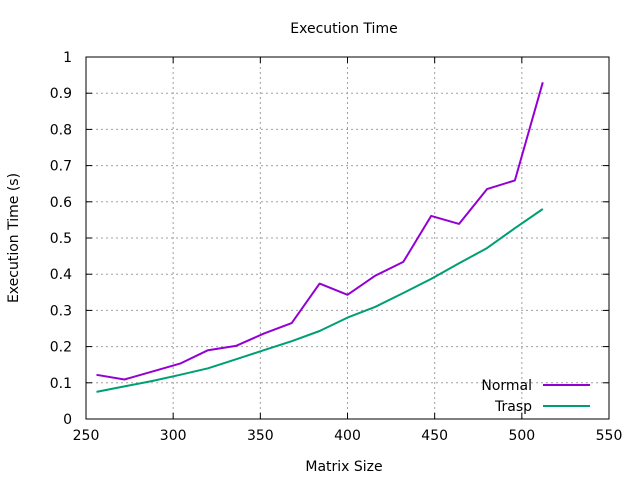 The height and width of the screenshot is (484, 640). Describe the element at coordinates (173, 436) in the screenshot. I see `x-tick-label: 300` at that location.